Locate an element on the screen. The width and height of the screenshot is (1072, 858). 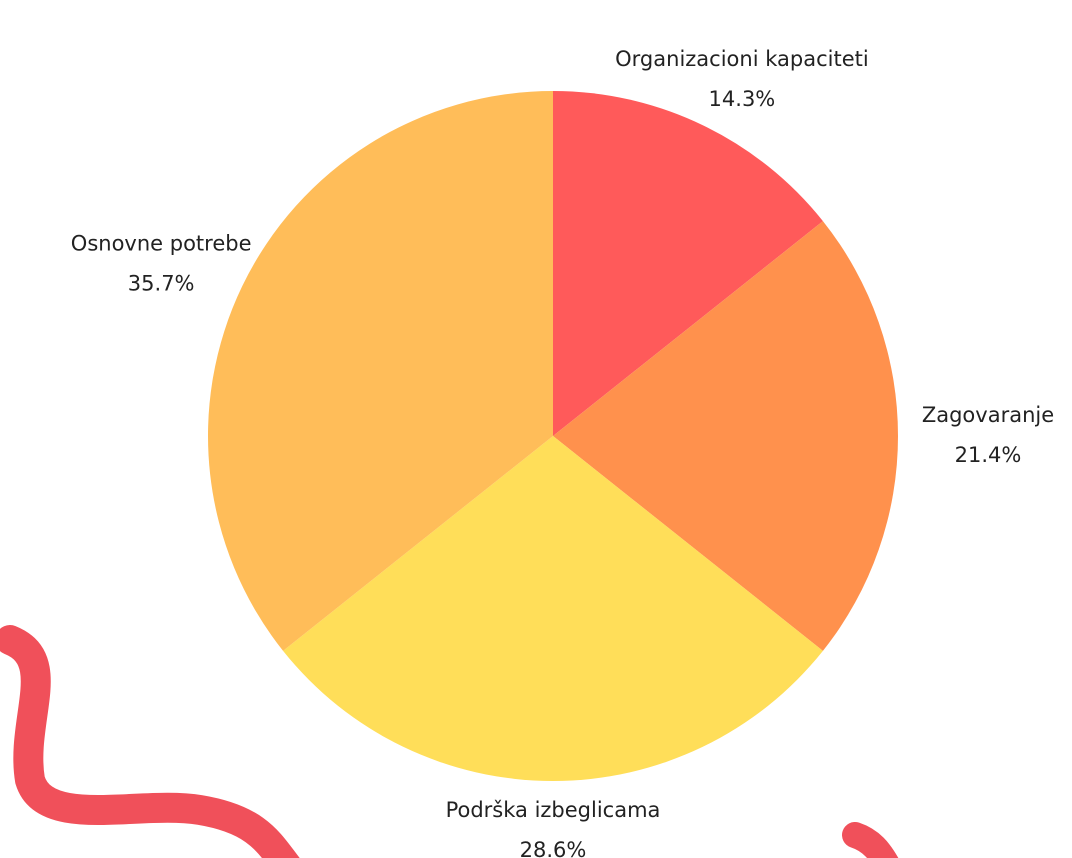
value-label: 35.7% is located at coordinates (161, 283).